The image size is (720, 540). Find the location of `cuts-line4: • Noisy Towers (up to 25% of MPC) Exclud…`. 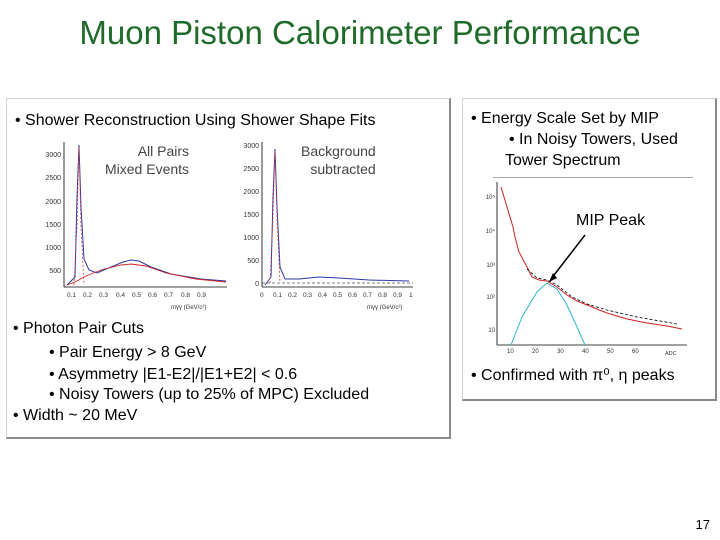

cuts-line4: • Noisy Towers (up to 25% of MPC) Exclud… is located at coordinates (209, 394).